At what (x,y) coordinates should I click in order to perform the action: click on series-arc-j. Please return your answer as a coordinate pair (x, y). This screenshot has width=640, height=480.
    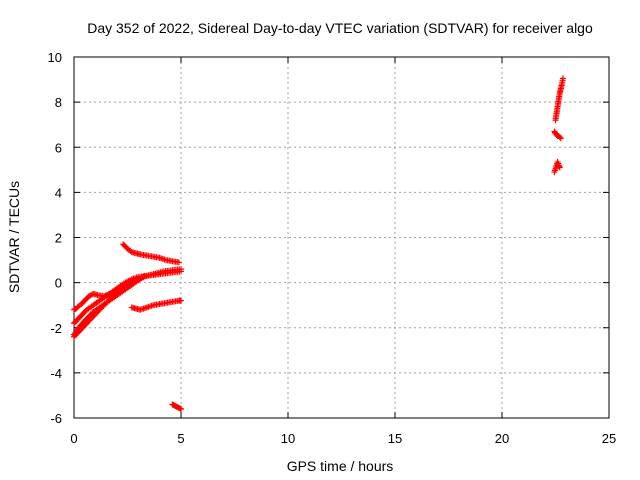
    Looking at the image, I should click on (557, 167).